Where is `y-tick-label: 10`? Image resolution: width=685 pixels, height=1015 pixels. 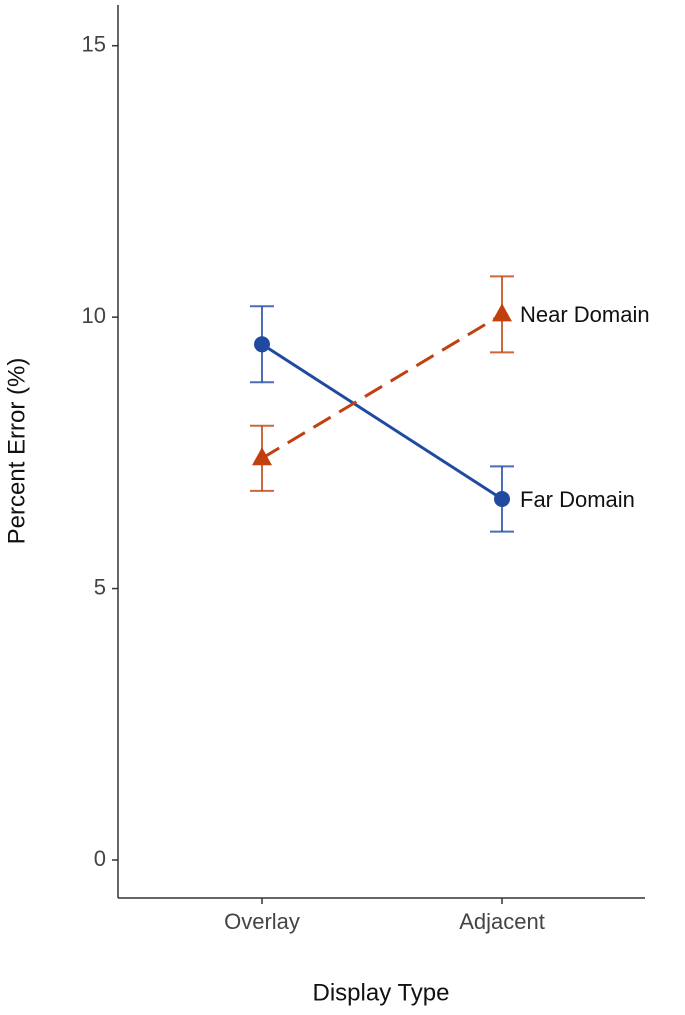
y-tick-label: 10 is located at coordinates (94, 315).